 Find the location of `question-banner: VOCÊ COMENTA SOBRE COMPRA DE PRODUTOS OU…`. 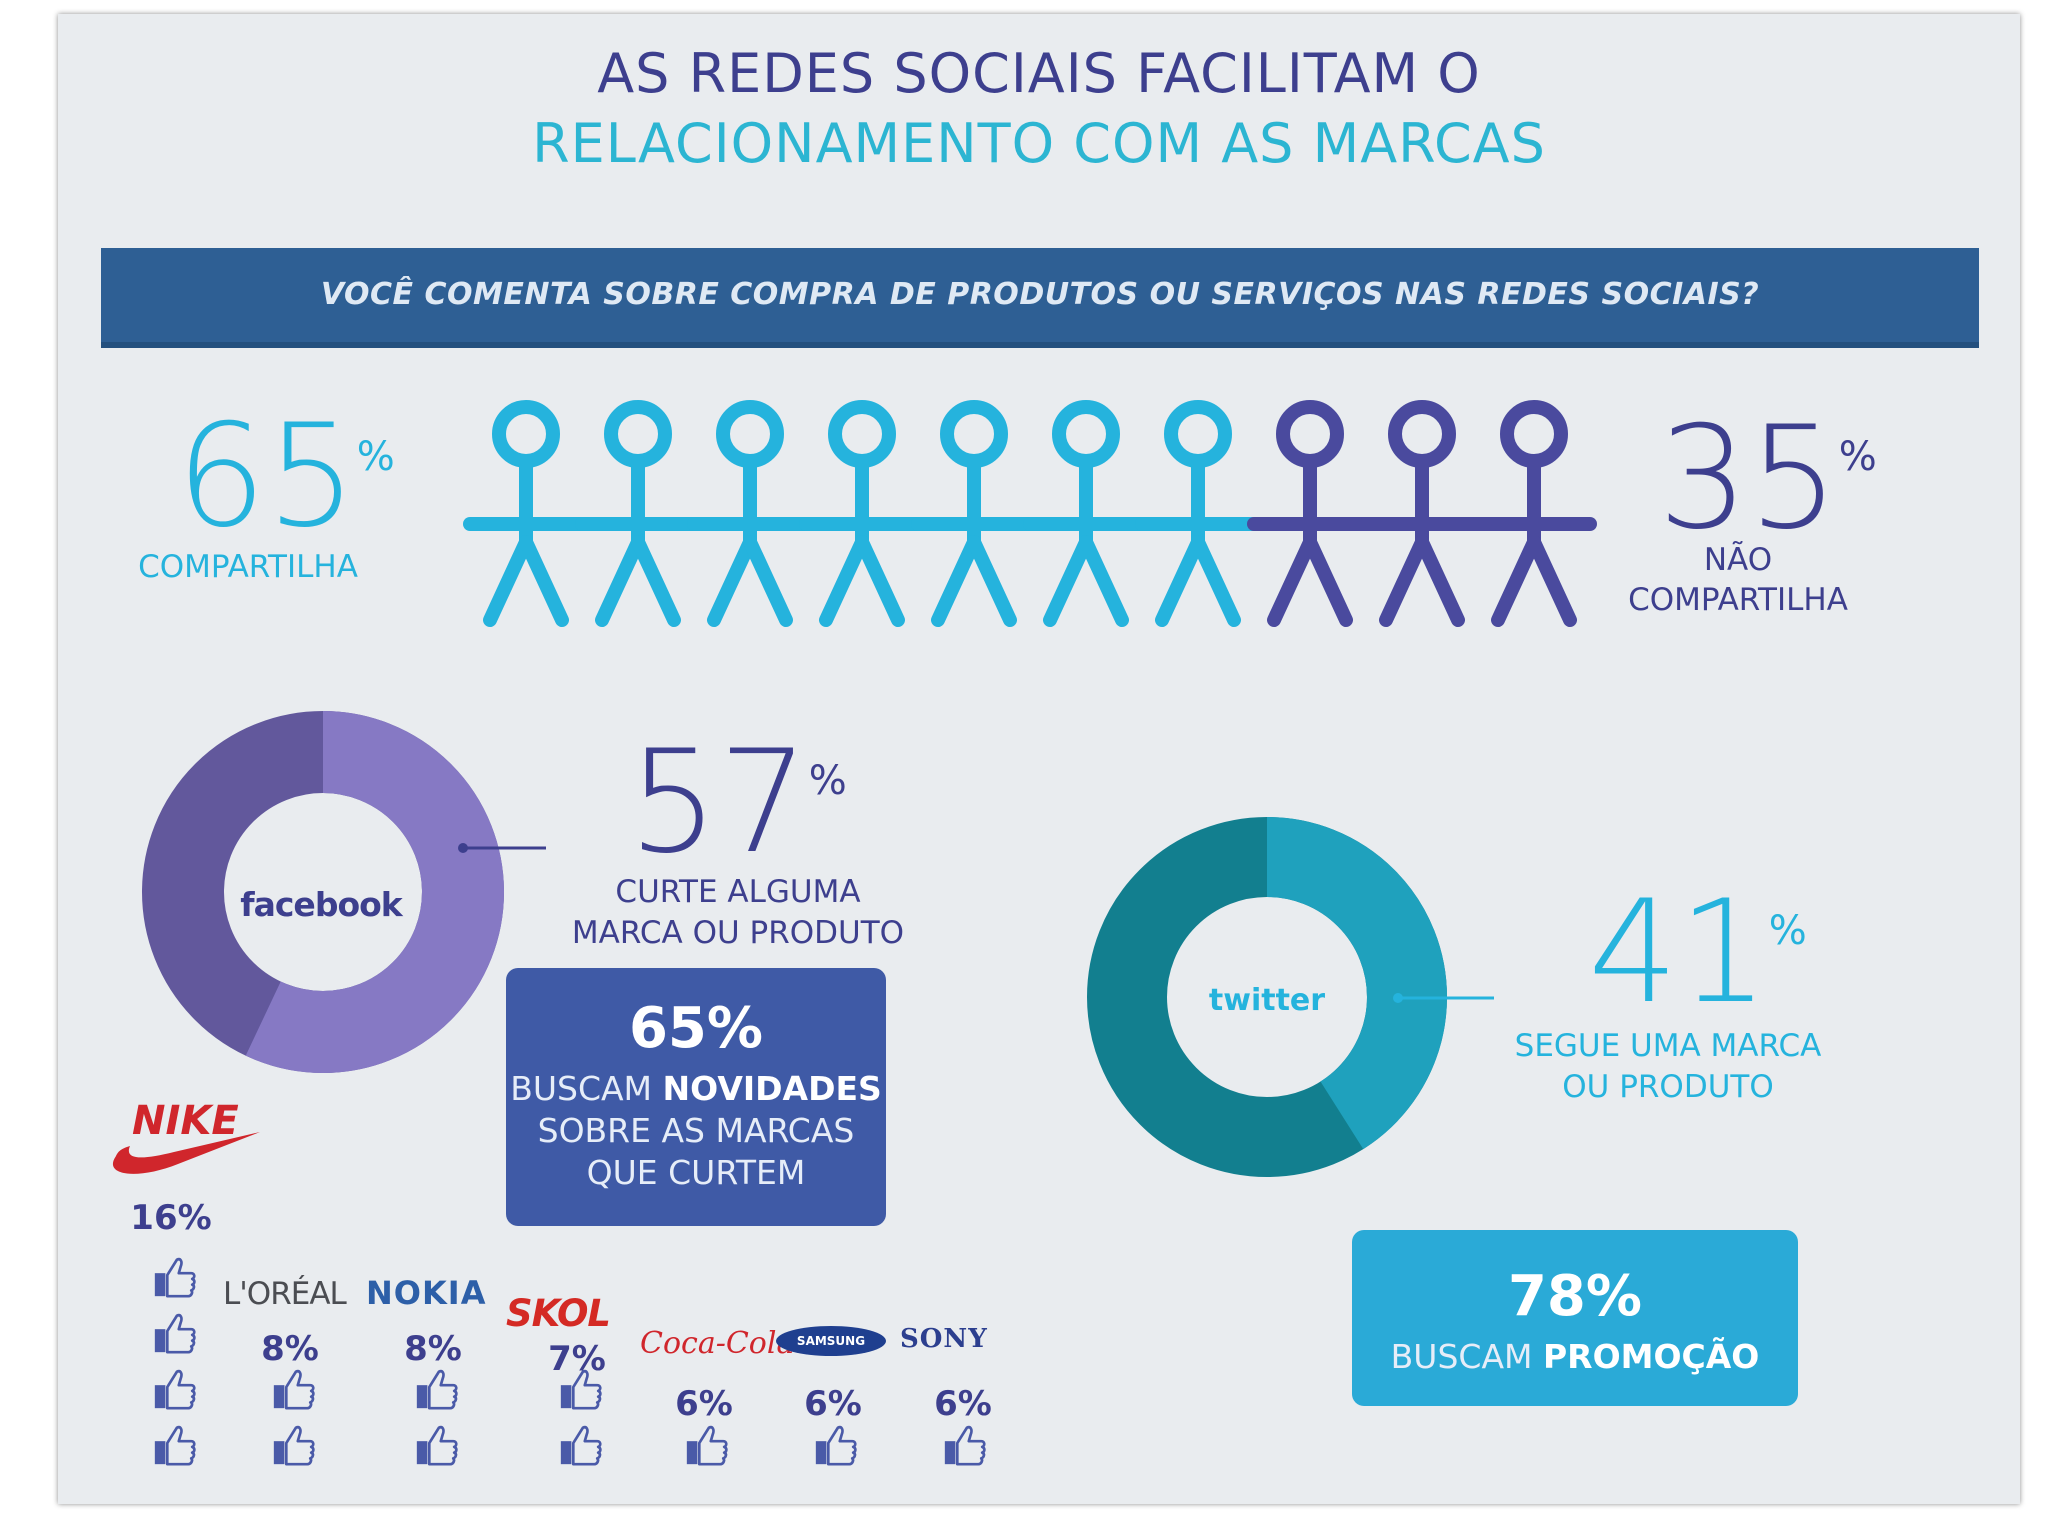

question-banner: VOCÊ COMENTA SOBRE COMPRA DE PRODUTOS OU… is located at coordinates (1040, 298).